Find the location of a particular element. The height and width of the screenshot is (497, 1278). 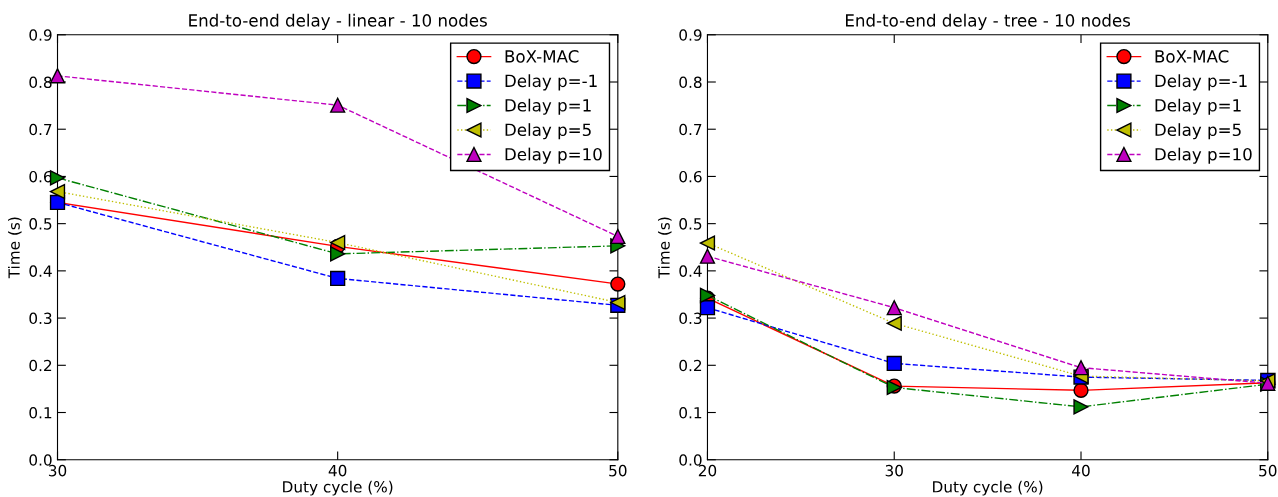

chart-title: End-to-end delay - tree - 10 nodes is located at coordinates (988, 21).